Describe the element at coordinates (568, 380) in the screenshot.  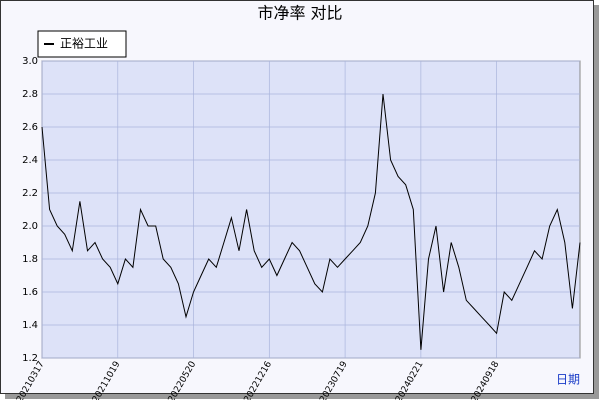
I see `x-axis-label: 日期` at that location.